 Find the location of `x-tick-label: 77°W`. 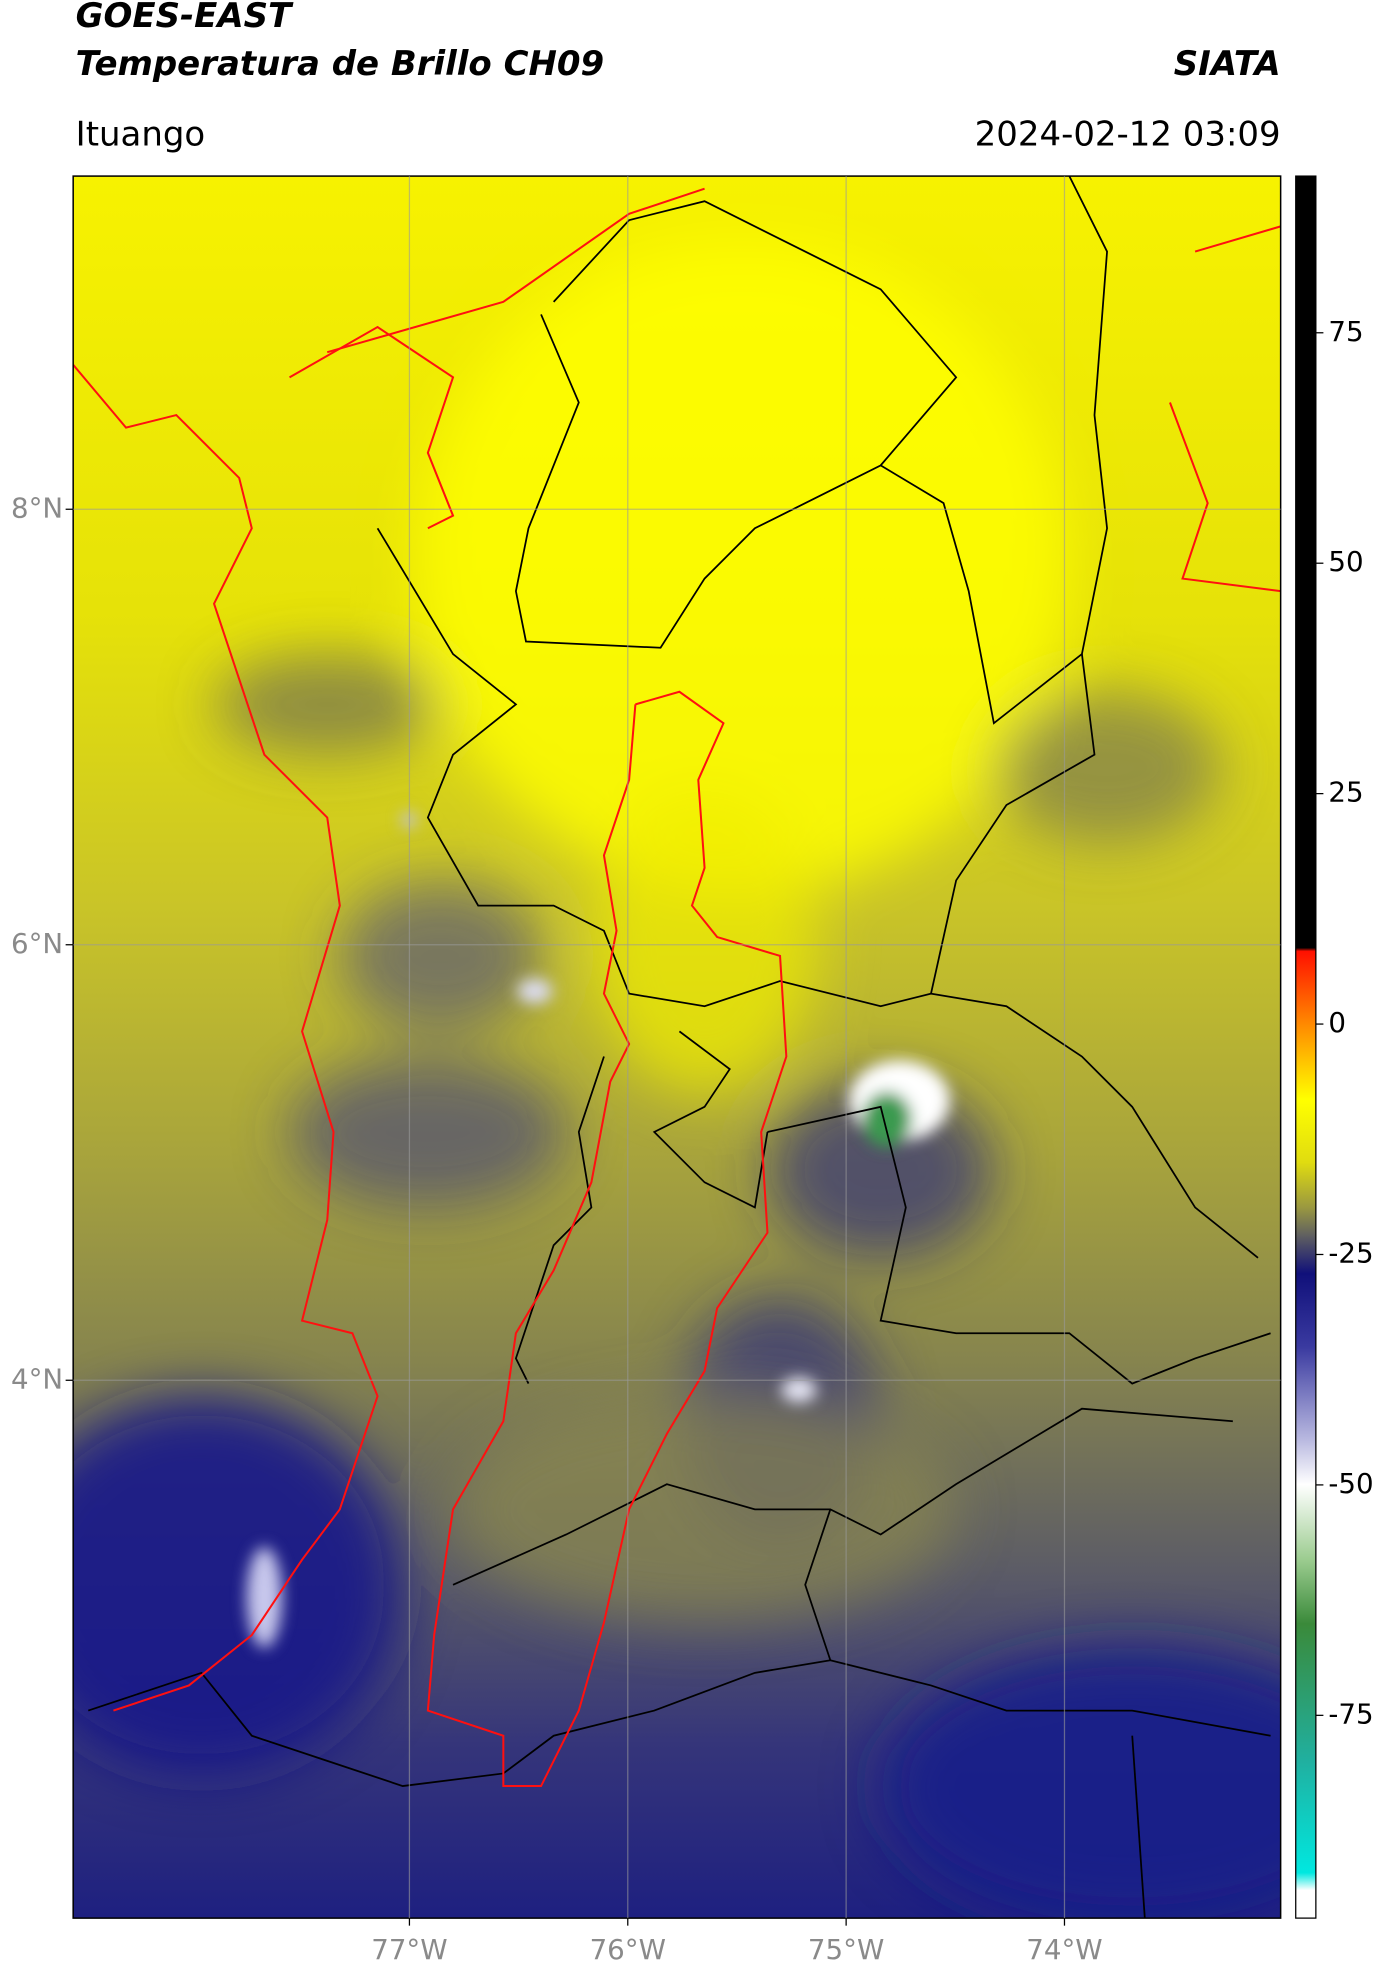

x-tick-label: 77°W is located at coordinates (409, 1949).